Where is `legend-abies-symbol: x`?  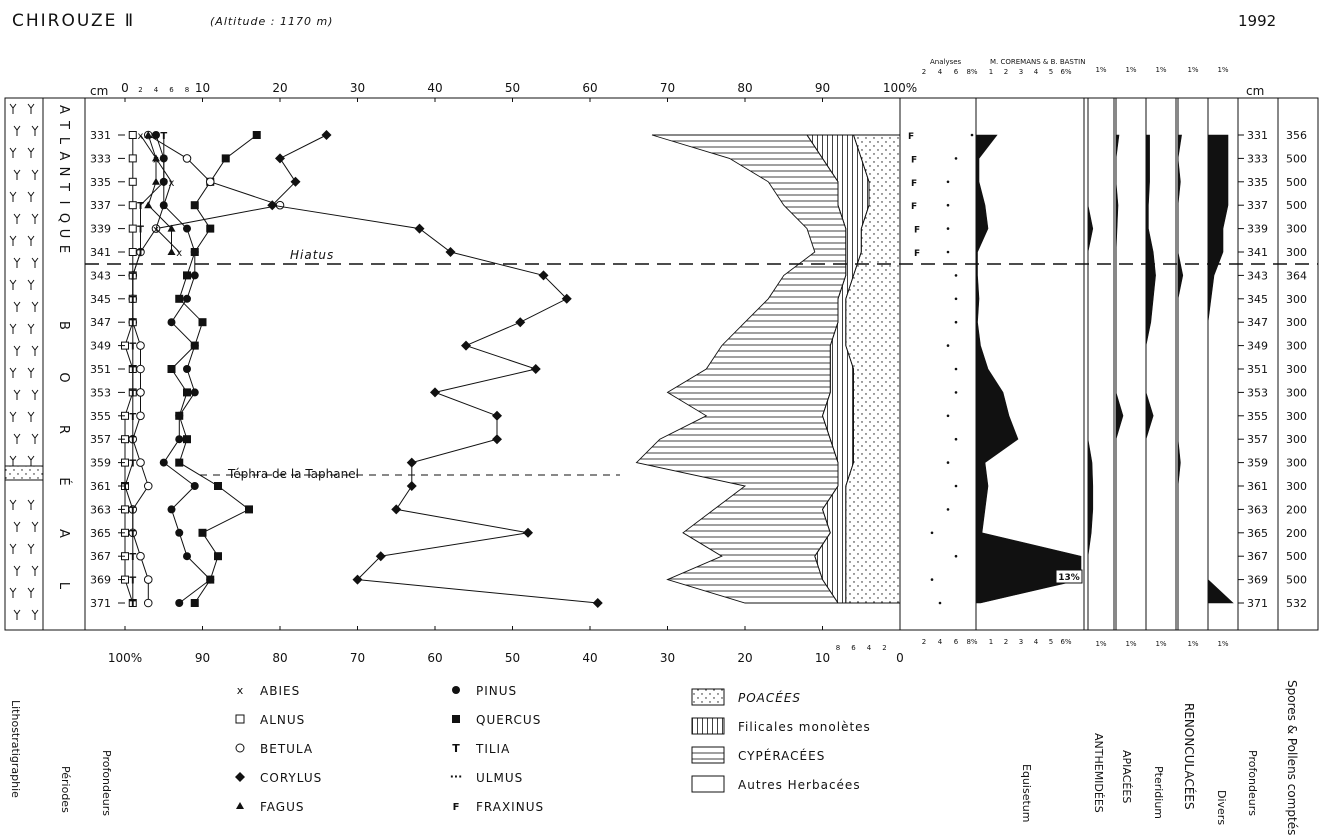 legend-abies-symbol: x is located at coordinates (240, 690).